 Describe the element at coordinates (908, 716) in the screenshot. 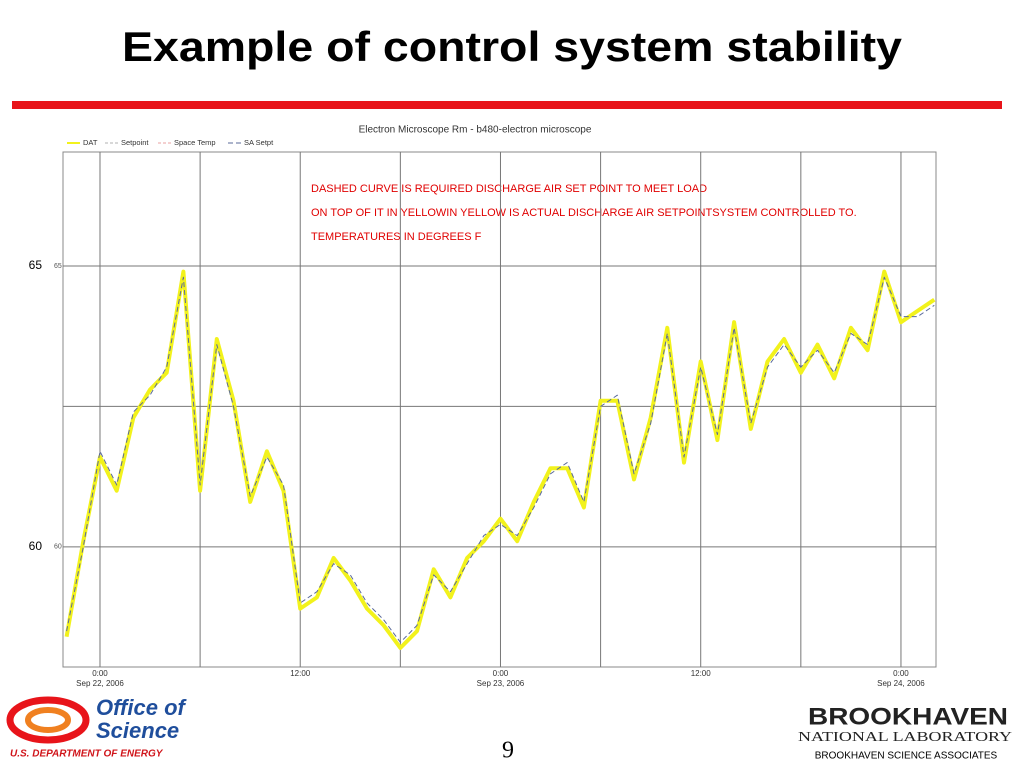

I see `logo-text: BROOKHAVEN` at that location.